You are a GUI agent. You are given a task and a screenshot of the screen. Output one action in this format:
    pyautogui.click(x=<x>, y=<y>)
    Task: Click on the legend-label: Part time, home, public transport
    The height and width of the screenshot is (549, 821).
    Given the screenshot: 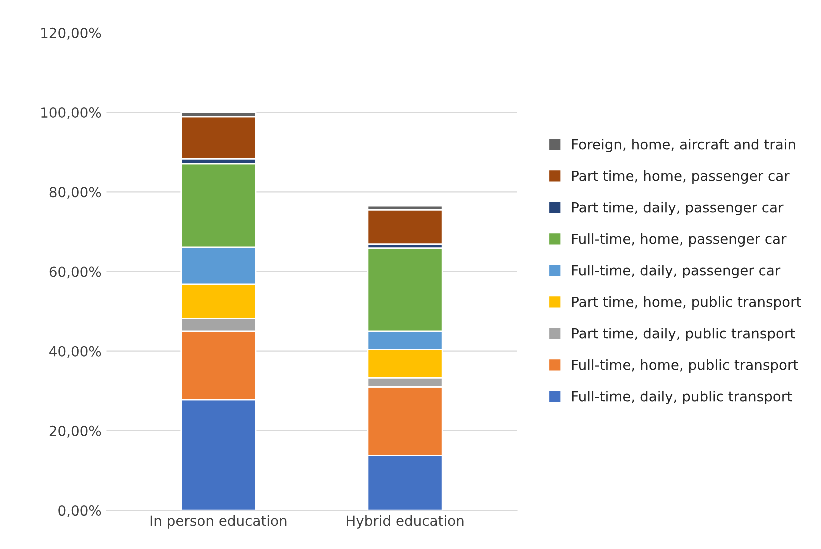 What is the action you would take?
    pyautogui.click(x=687, y=303)
    